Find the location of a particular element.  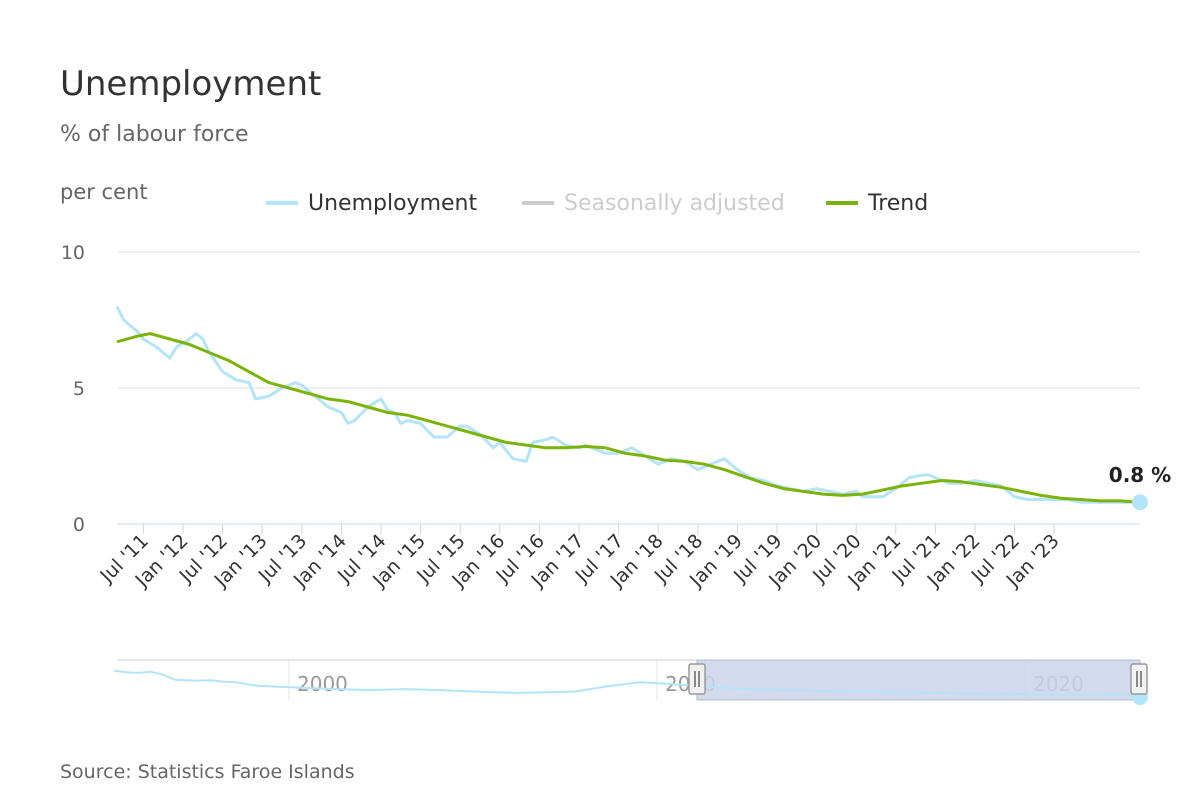

legend-item-label: Unemployment is located at coordinates (392, 203).